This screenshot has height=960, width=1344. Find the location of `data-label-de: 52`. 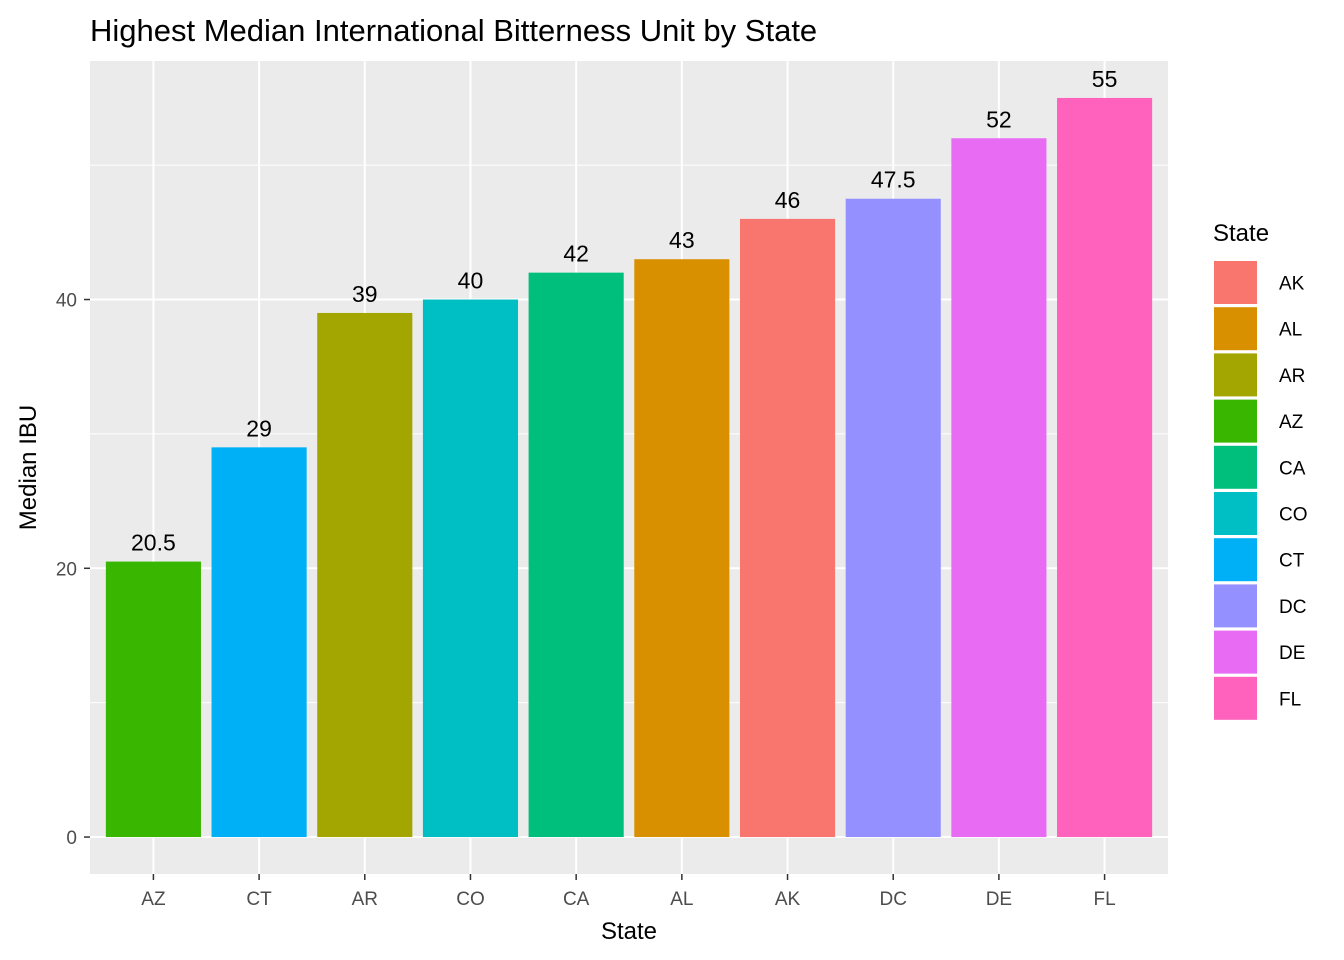

data-label-de: 52 is located at coordinates (999, 119).